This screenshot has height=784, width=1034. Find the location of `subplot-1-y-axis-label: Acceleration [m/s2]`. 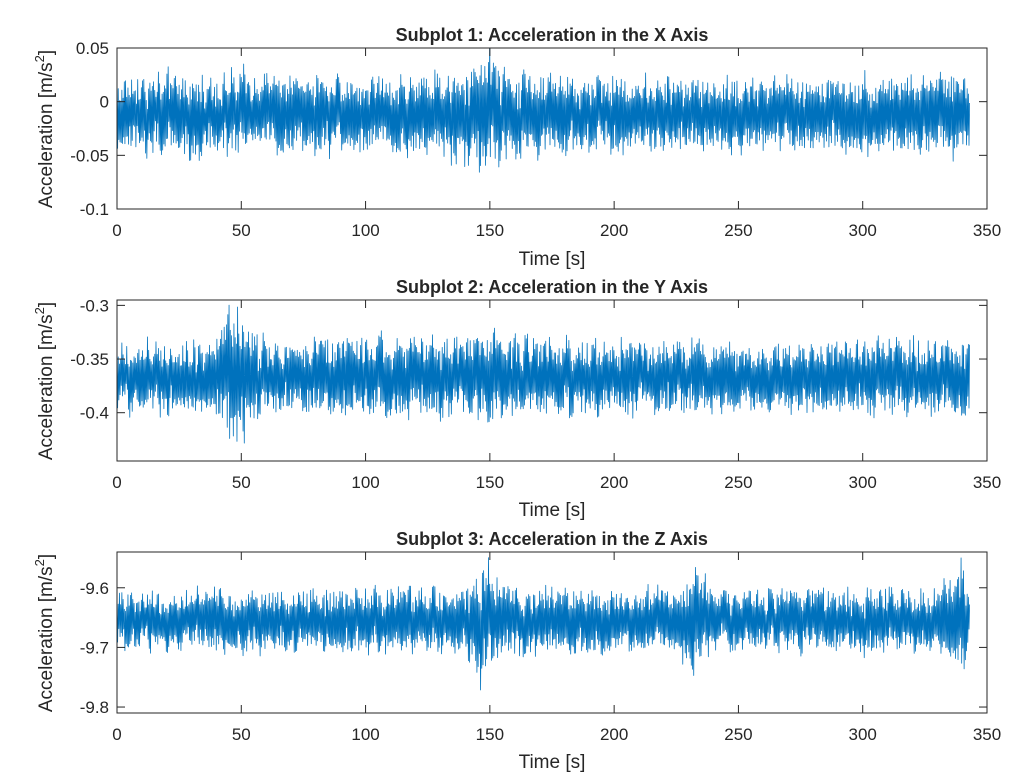

subplot-1-y-axis-label: Acceleration [m/s2] is located at coordinates (44, 129).